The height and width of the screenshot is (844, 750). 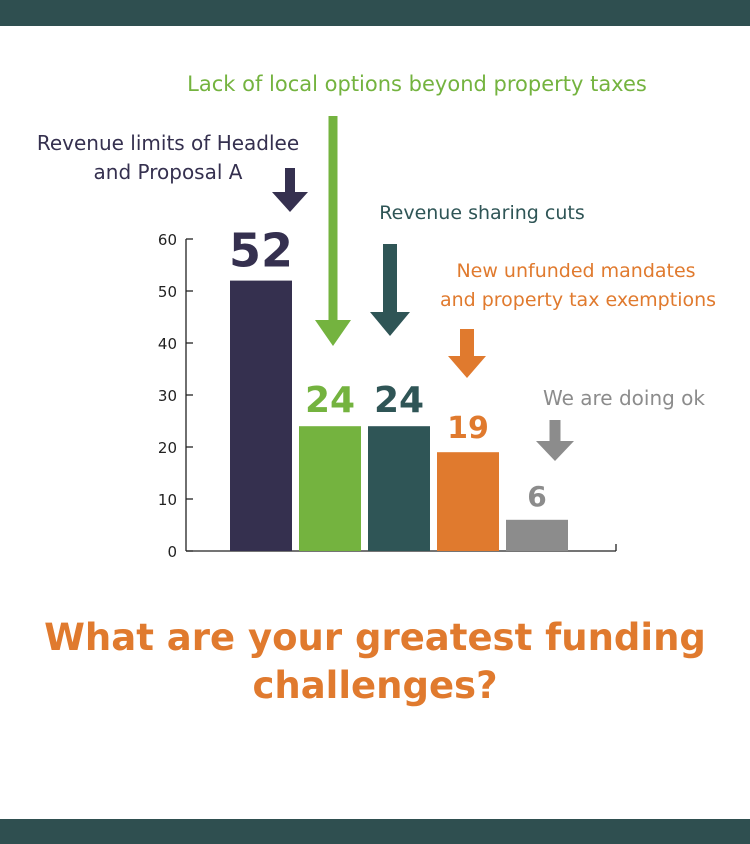 I want to click on annotation-mandates-line-1: New unfunded mandates, so click(x=575, y=271).